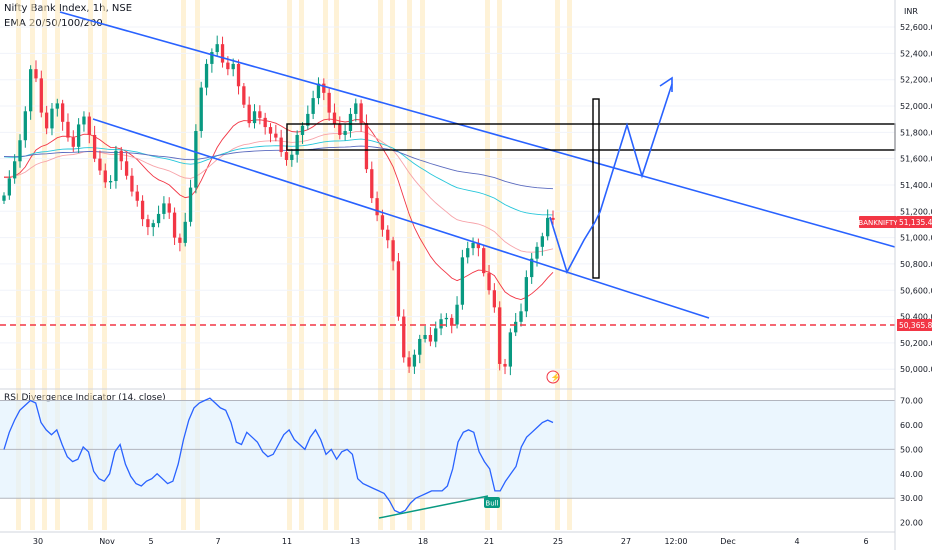  I want to click on projection-path, so click(611, 179).